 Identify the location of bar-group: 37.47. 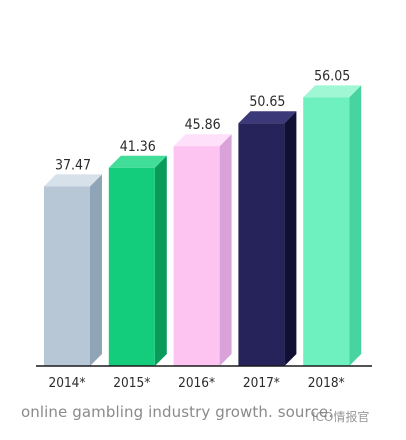
(73, 261).